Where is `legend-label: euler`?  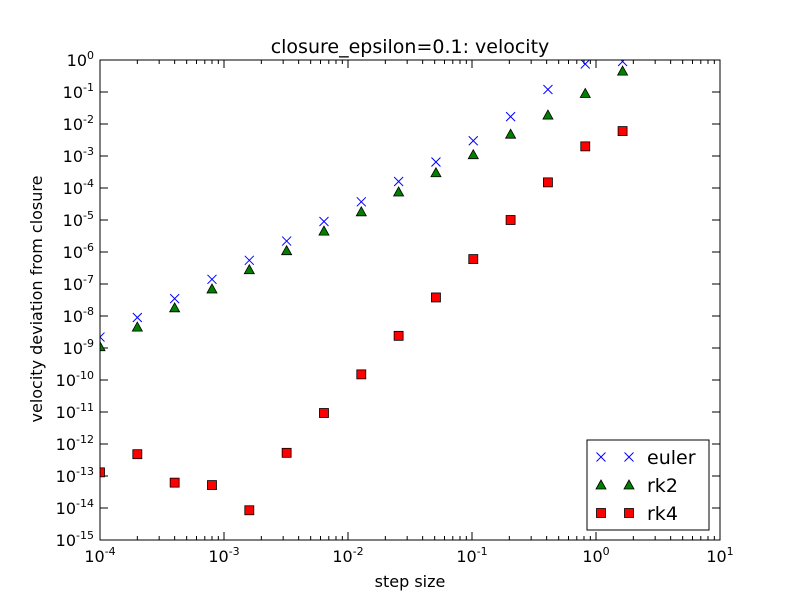
legend-label: euler is located at coordinates (671, 458).